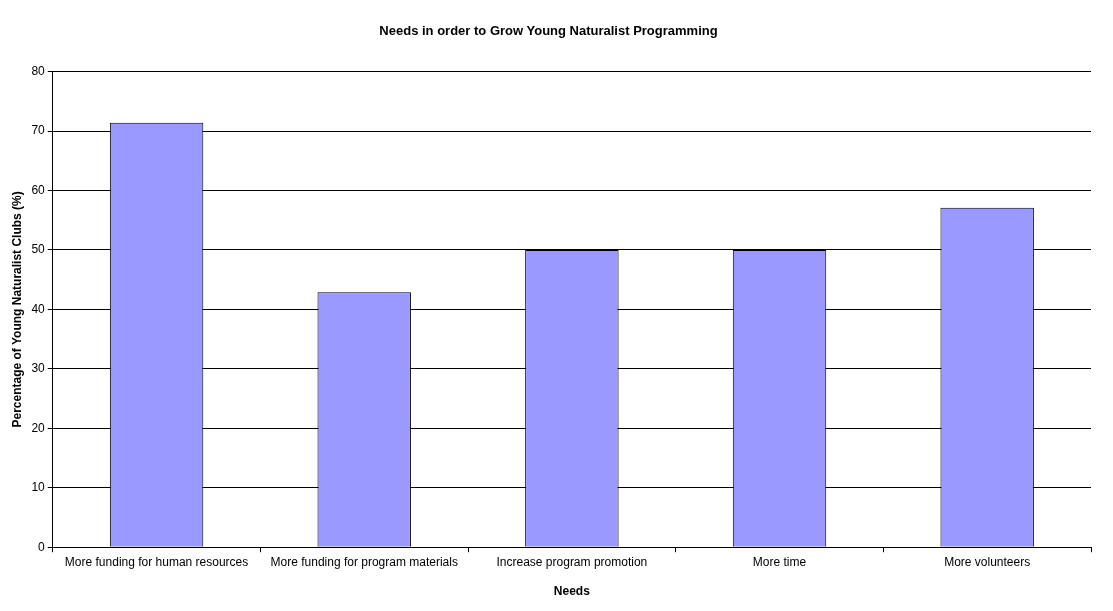 The width and height of the screenshot is (1113, 611). Describe the element at coordinates (572, 561) in the screenshot. I see `x-tick-label: Increase program promotion` at that location.